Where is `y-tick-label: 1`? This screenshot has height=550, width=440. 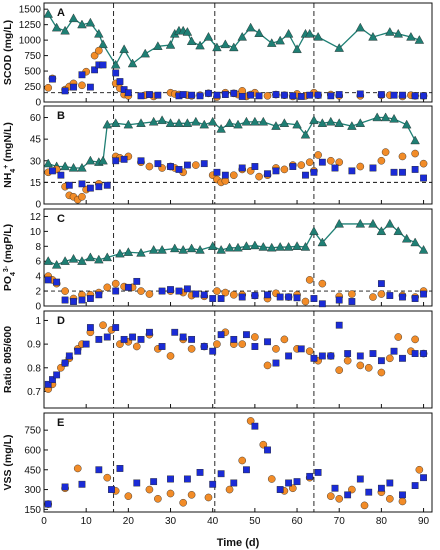
y-tick-label: 1 is located at coordinates (38, 321).